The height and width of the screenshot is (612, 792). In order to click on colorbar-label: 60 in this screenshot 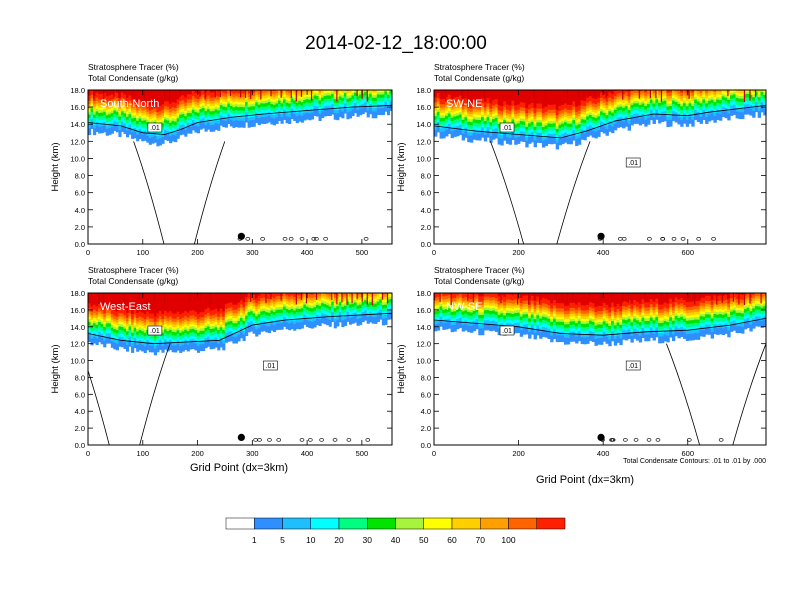, I will do `click(452, 540)`.